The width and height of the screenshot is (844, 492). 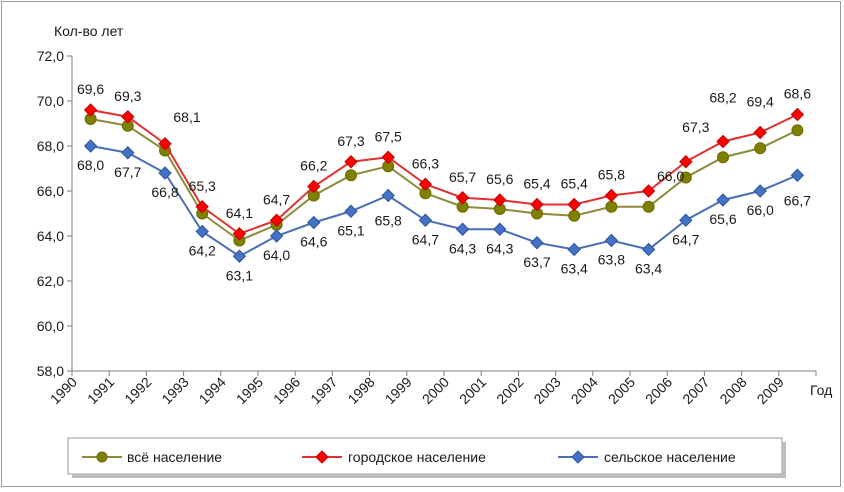 What do you see at coordinates (102, 457) in the screenshot?
I see `legend-marker-all` at bounding box center [102, 457].